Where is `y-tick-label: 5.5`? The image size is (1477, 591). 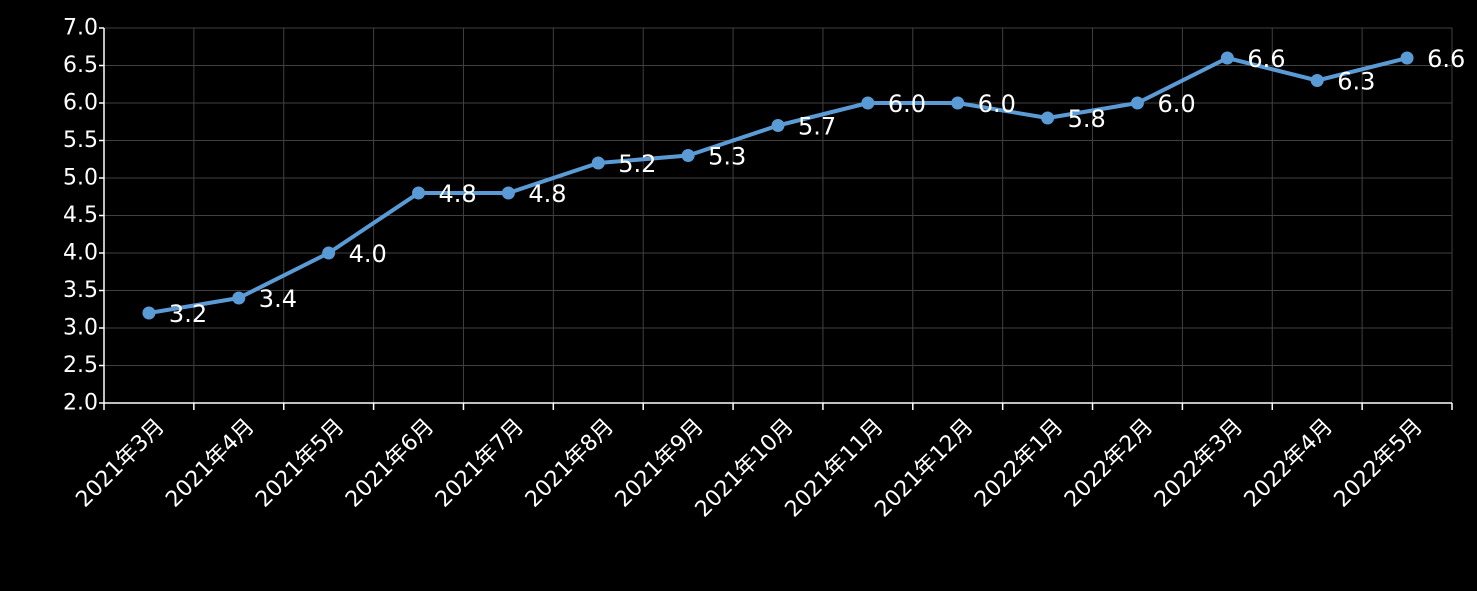
y-tick-label: 5.5 is located at coordinates (80, 140).